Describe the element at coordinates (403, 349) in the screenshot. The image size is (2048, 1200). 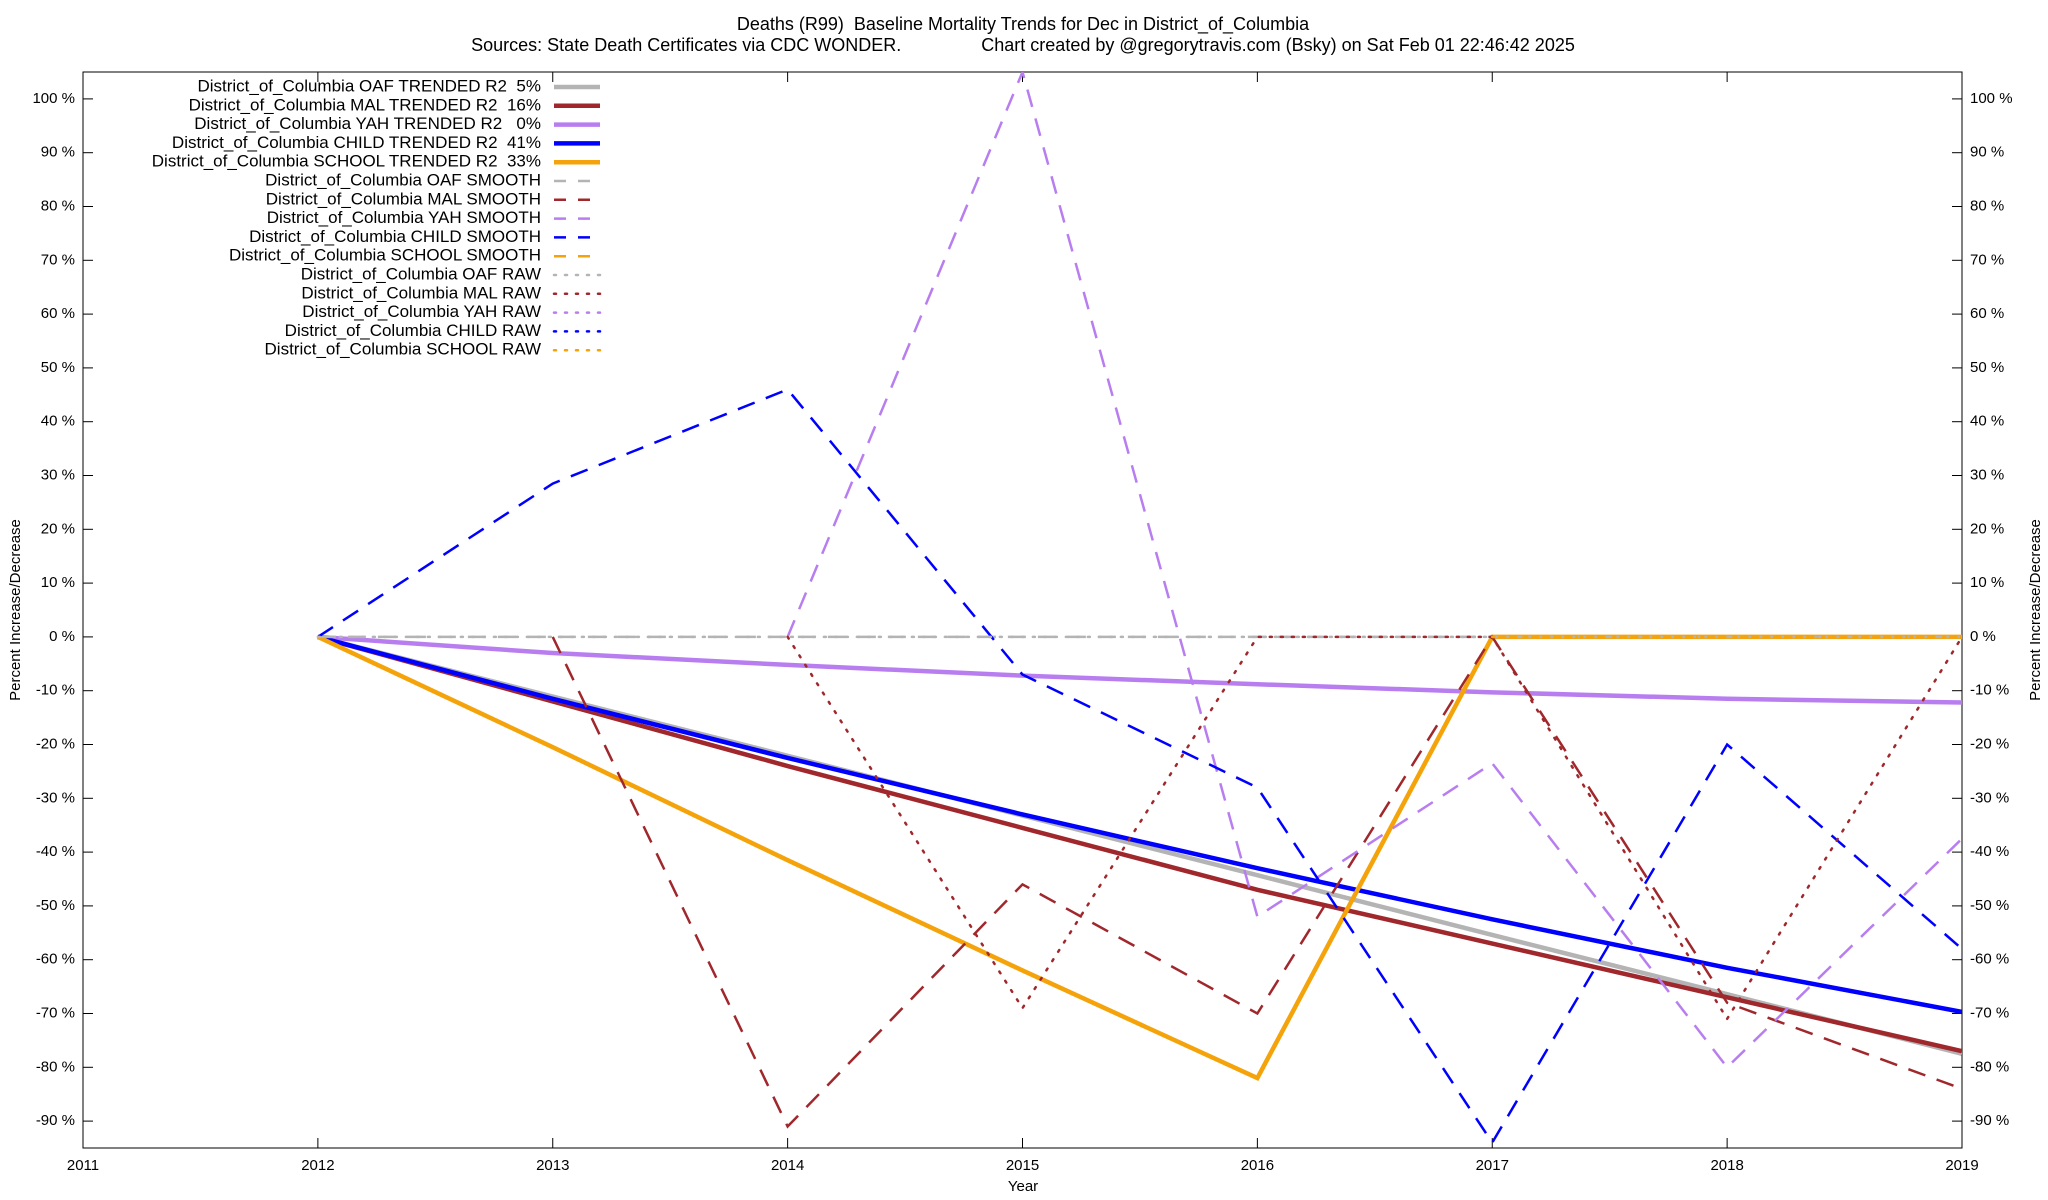
I see `legend-label: District_of_Columbia SCHOOL RAW` at that location.